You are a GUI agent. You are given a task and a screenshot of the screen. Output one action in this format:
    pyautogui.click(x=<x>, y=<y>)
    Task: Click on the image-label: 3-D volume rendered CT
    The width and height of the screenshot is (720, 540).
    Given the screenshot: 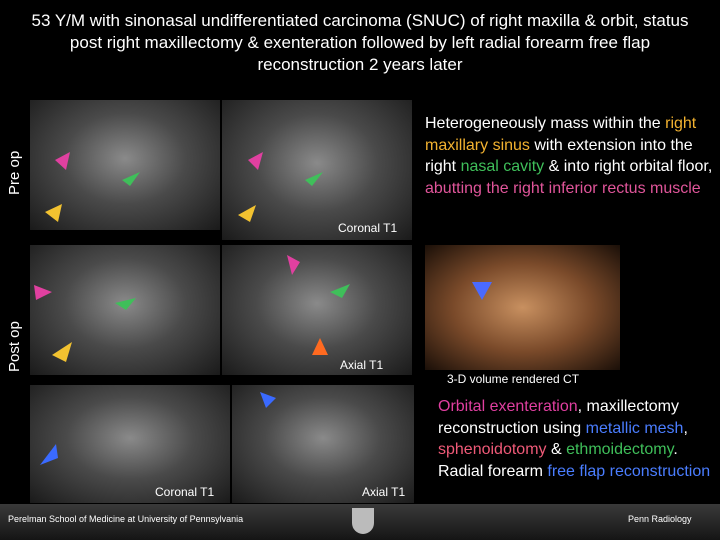 What is the action you would take?
    pyautogui.click(x=513, y=379)
    